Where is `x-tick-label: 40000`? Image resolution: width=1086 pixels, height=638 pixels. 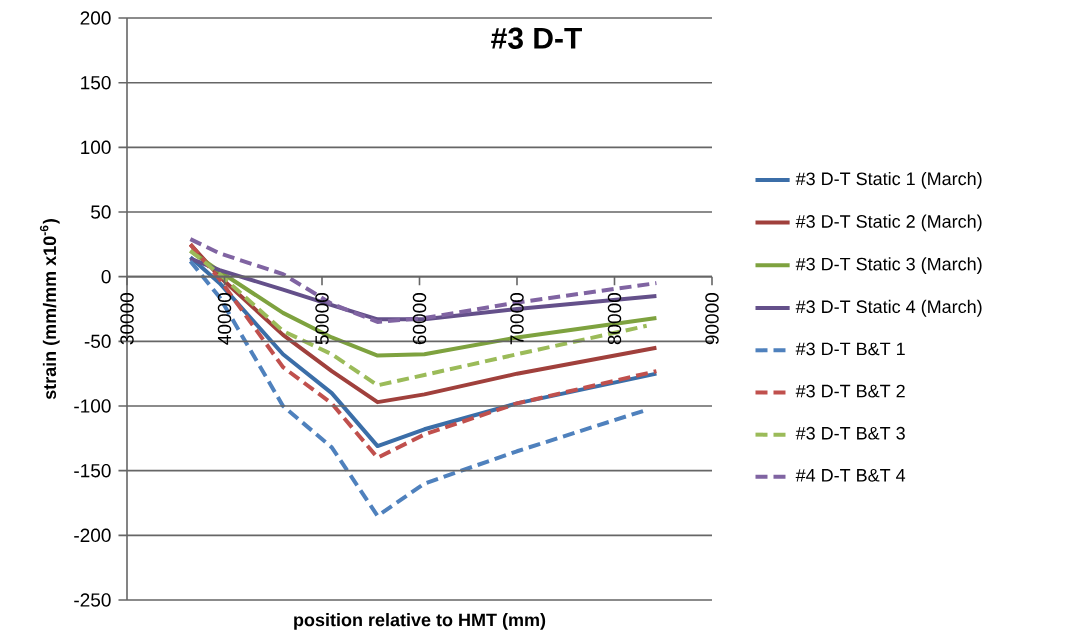 x-tick-label: 40000 is located at coordinates (224, 319).